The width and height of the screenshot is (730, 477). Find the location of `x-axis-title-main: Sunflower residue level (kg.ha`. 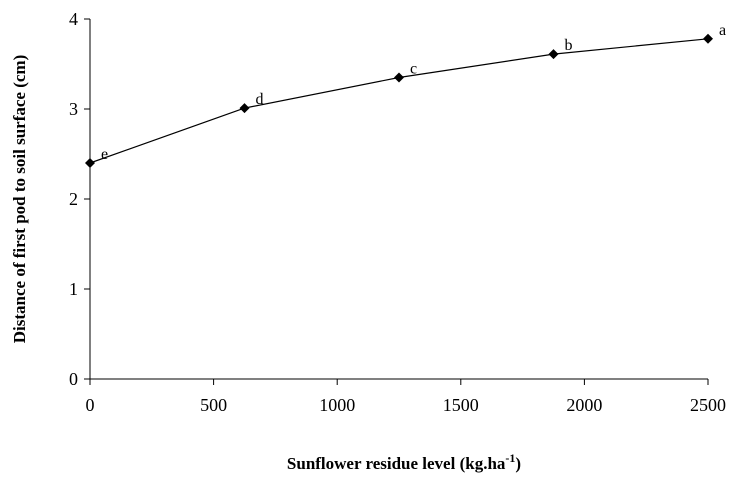

x-axis-title-main: Sunflower residue level (kg.ha is located at coordinates (396, 463).